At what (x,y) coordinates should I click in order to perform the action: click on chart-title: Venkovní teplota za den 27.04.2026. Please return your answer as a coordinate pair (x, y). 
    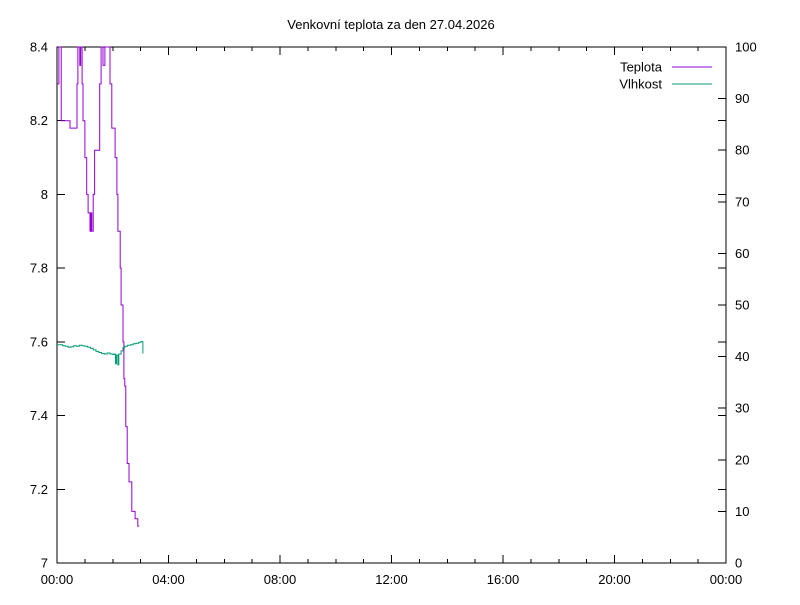
    Looking at the image, I should click on (390, 24).